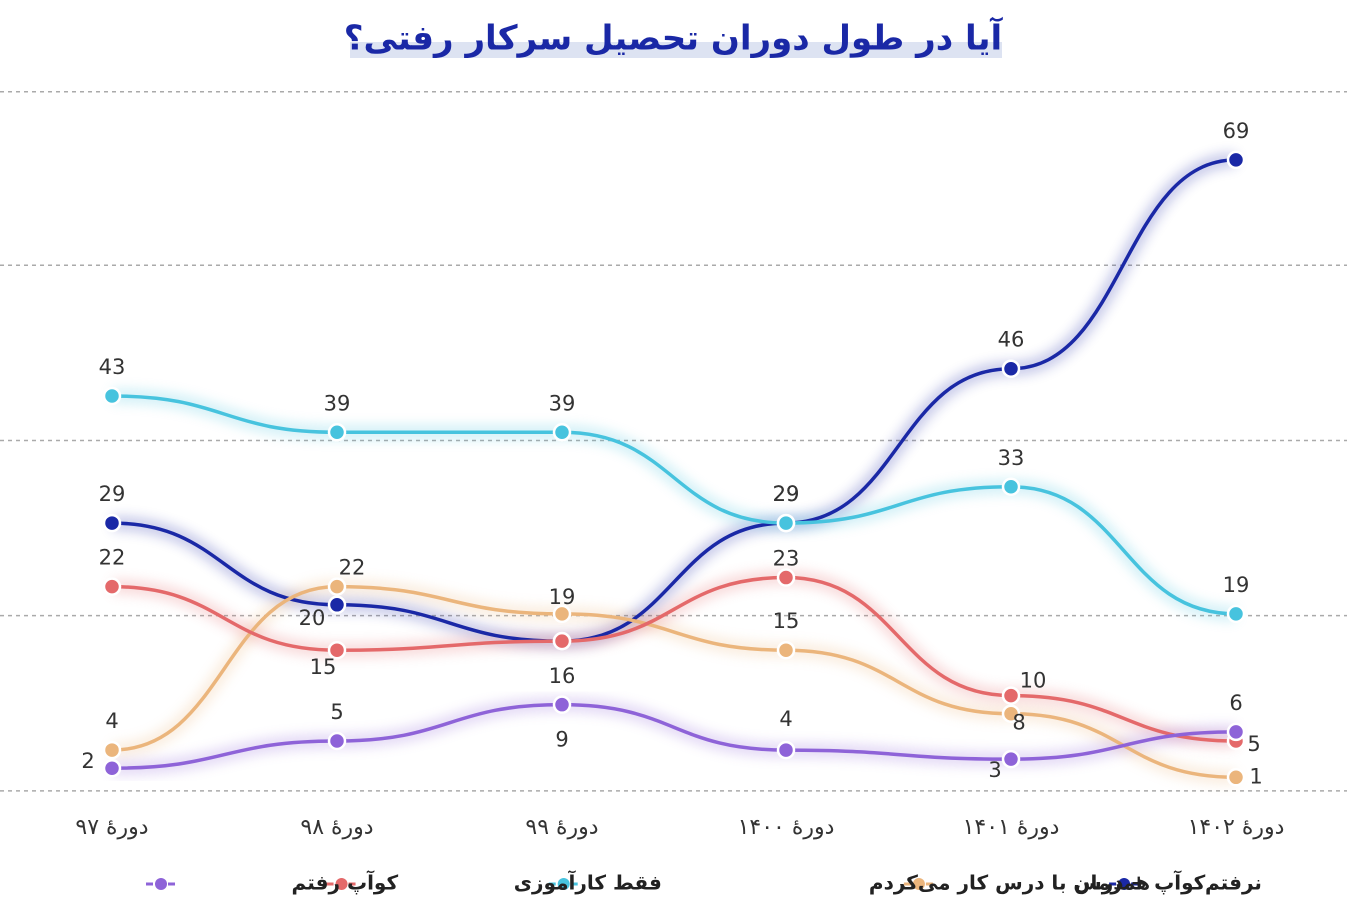 This screenshot has width=1347, height=912. Describe the element at coordinates (1011, 827) in the screenshot. I see `x-tick-label: دورهٔ ۱۴۰۱` at that location.